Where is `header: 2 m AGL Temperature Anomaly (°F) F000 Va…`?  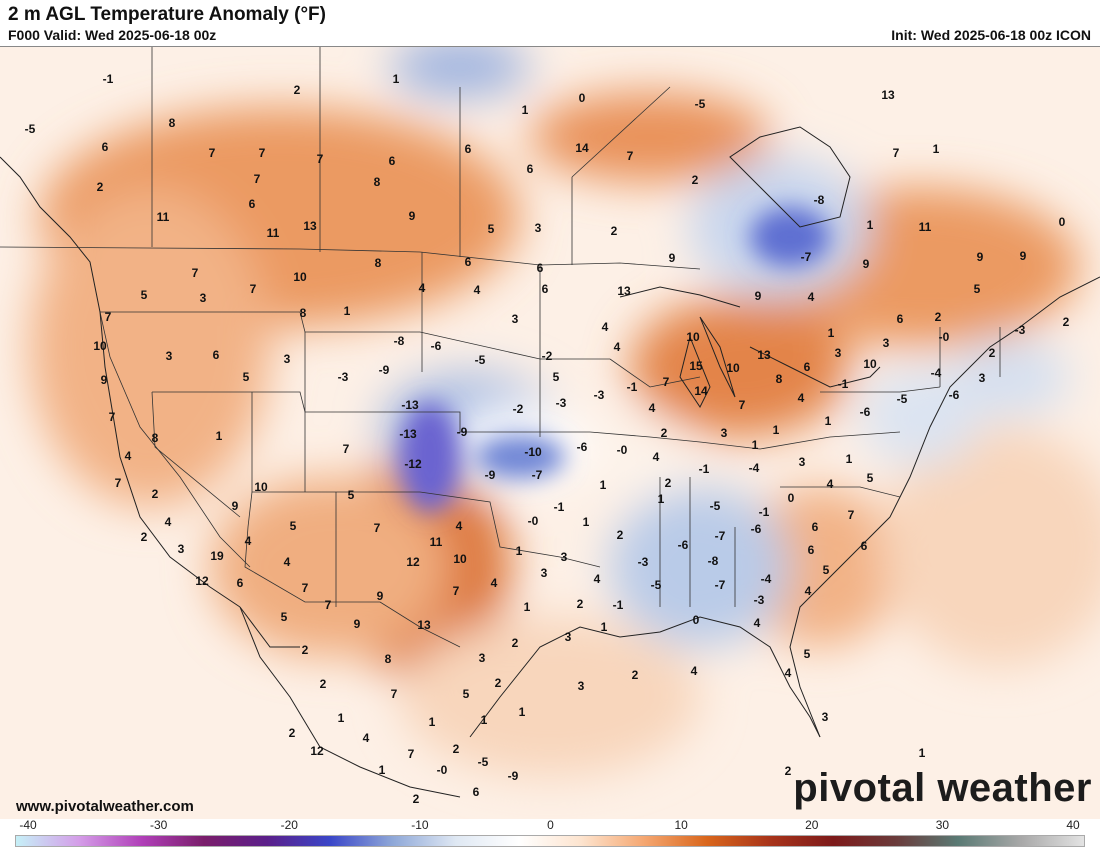
header: 2 m AGL Temperature Anomaly (°F) F000 Va… is located at coordinates (550, 23).